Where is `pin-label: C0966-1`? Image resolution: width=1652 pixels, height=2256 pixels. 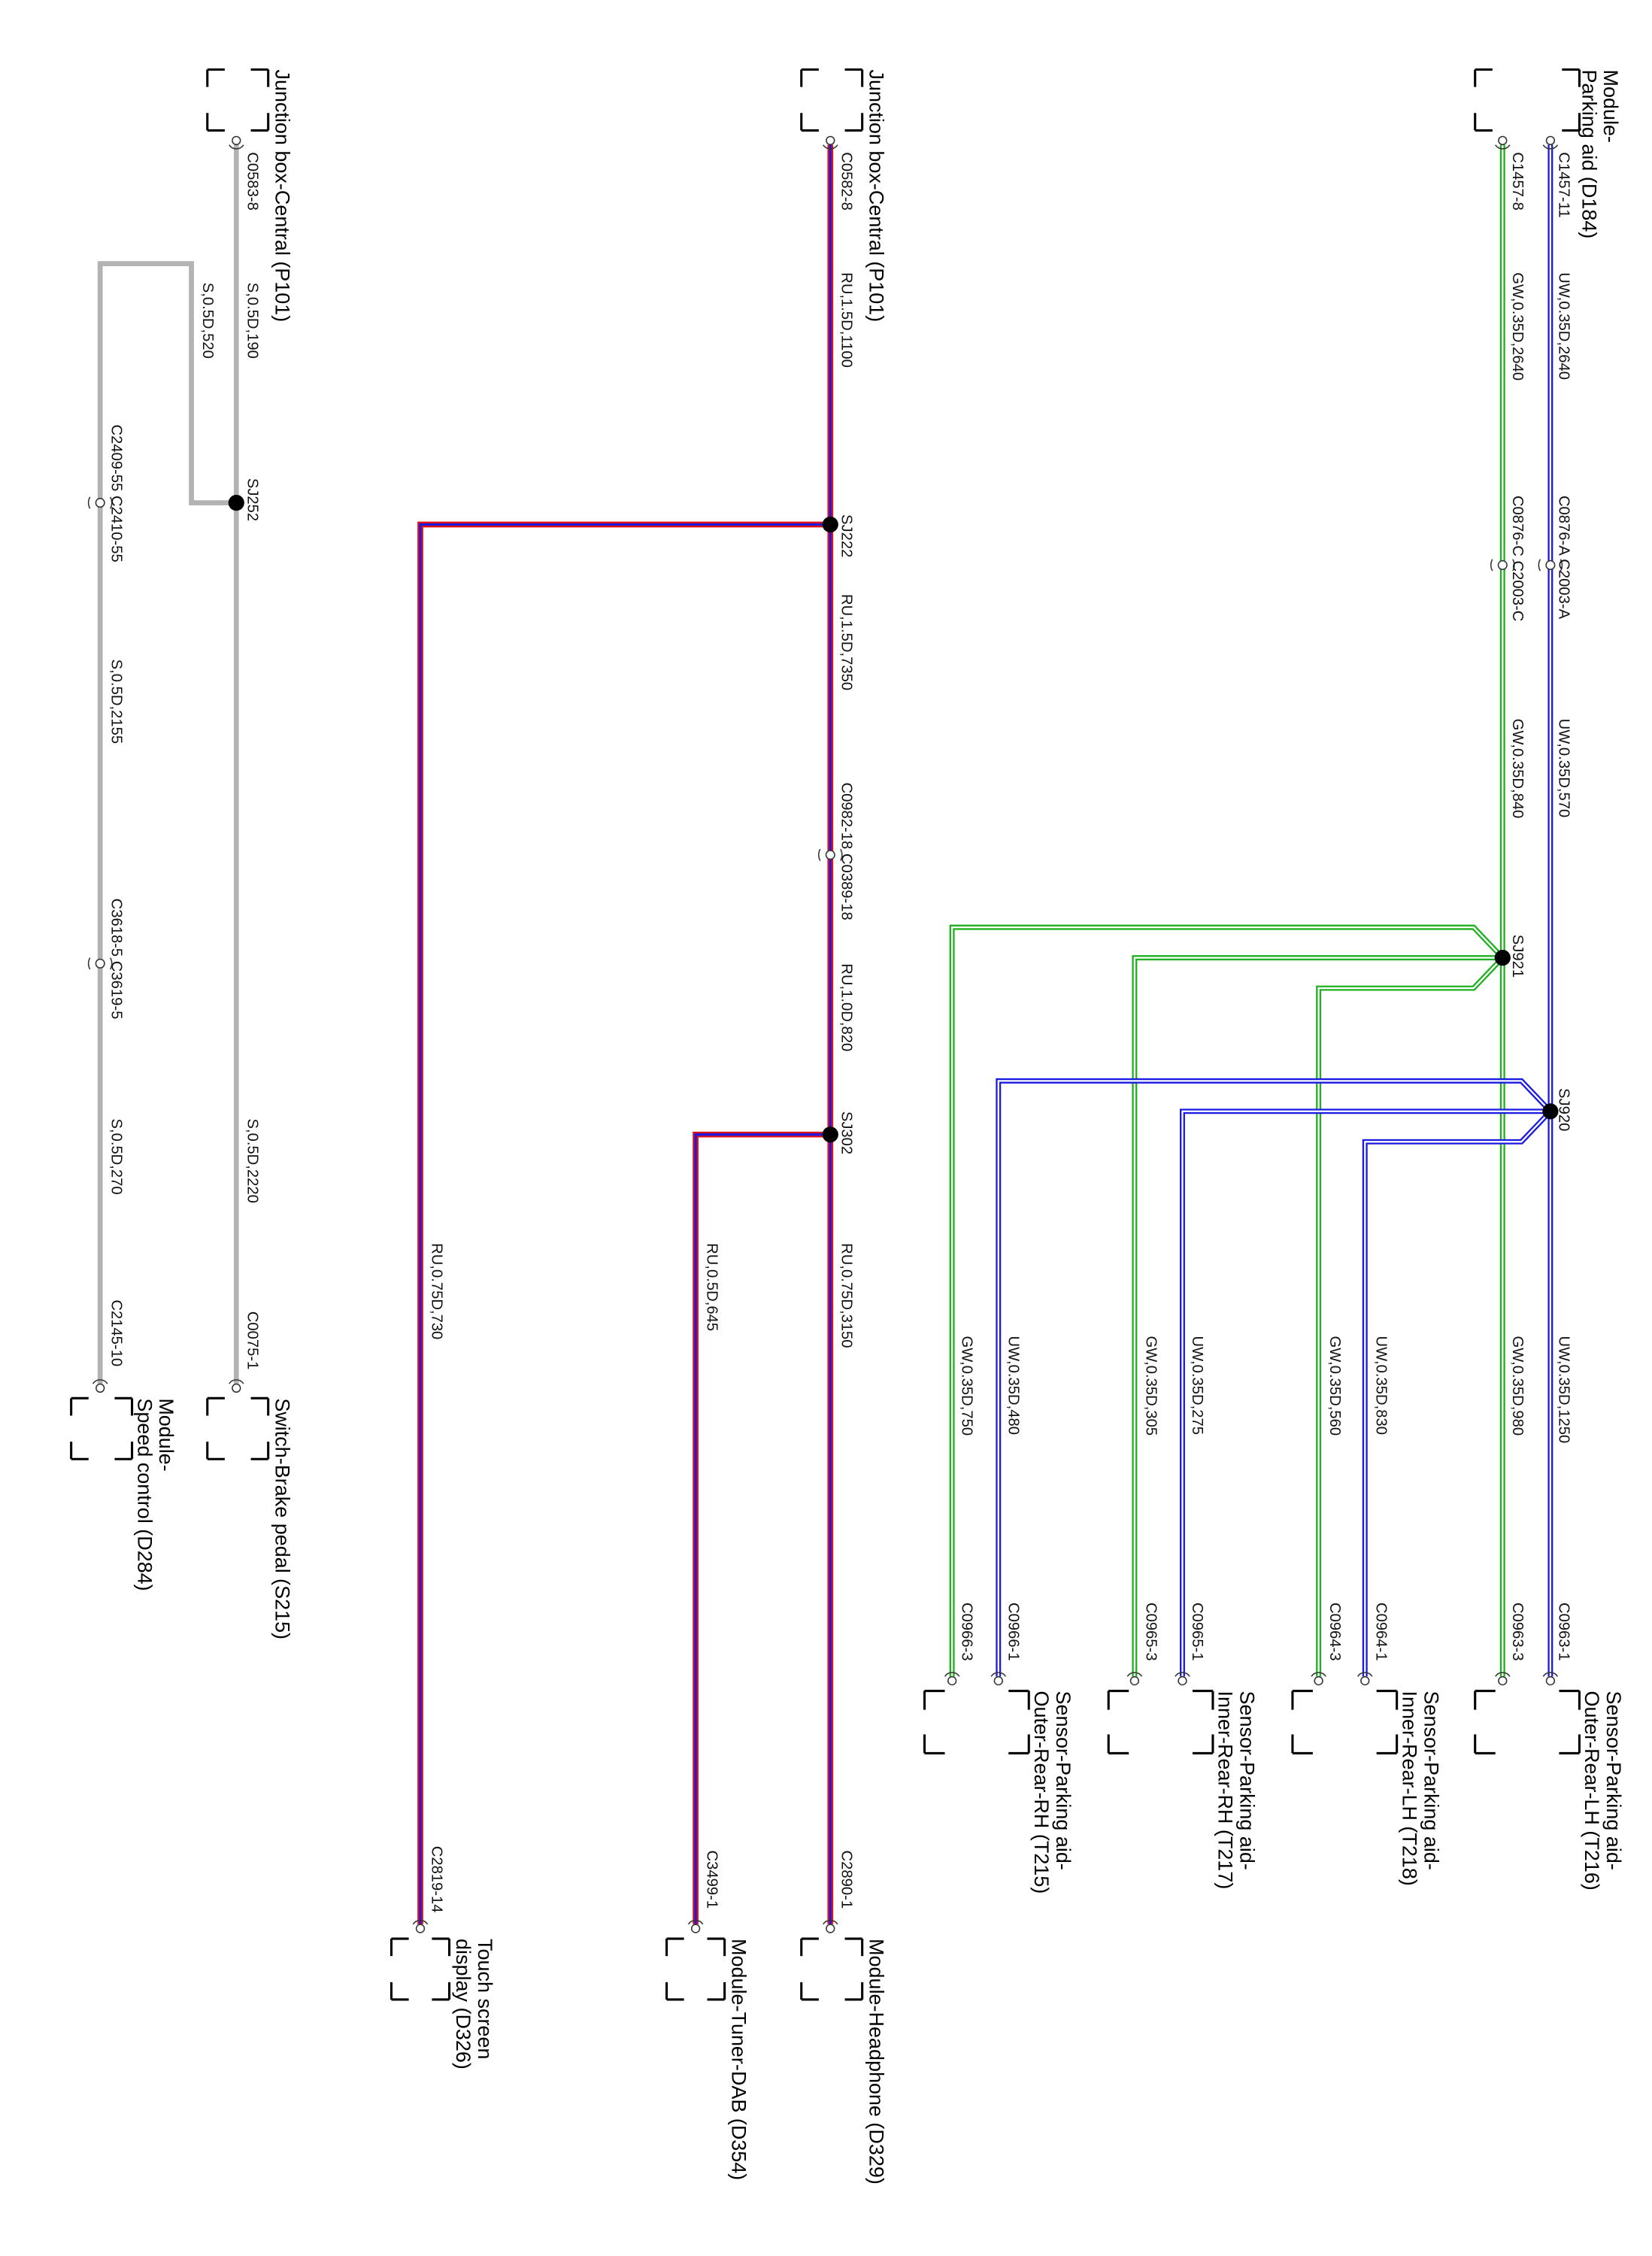
pin-label: C0966-1 is located at coordinates (1013, 1632).